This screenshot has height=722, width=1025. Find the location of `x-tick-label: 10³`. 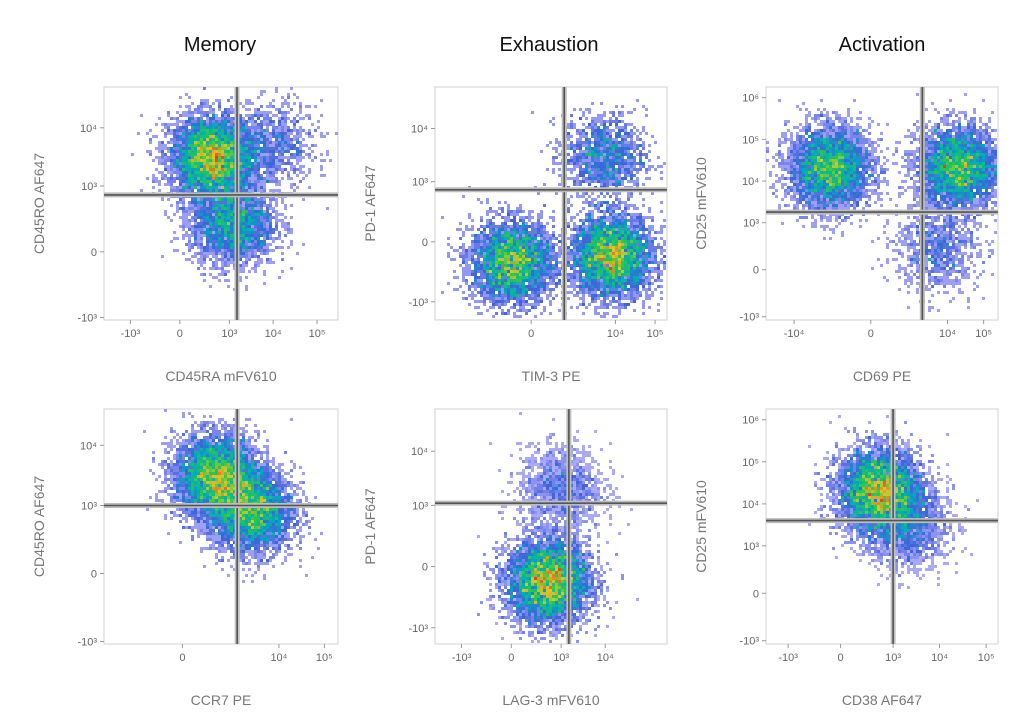

x-tick-label: 10³ is located at coordinates (229, 334).